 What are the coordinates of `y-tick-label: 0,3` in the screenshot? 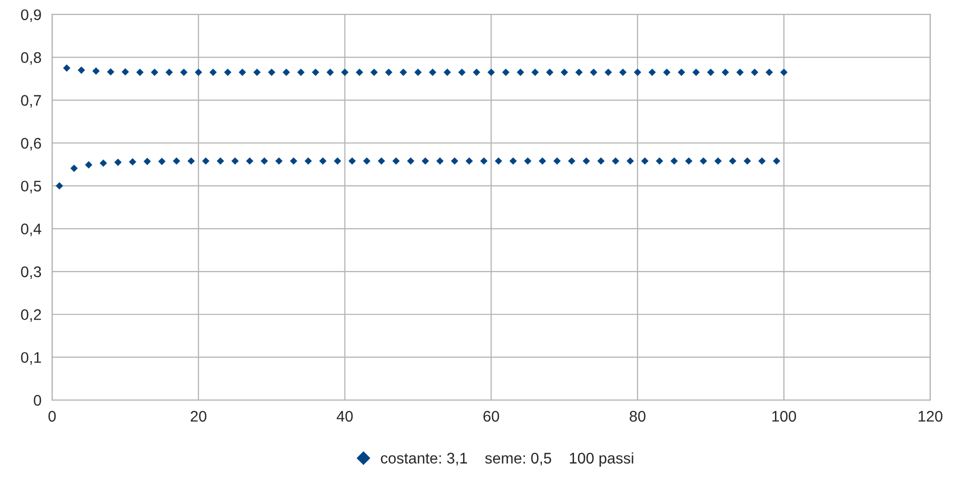 It's located at (31, 273).